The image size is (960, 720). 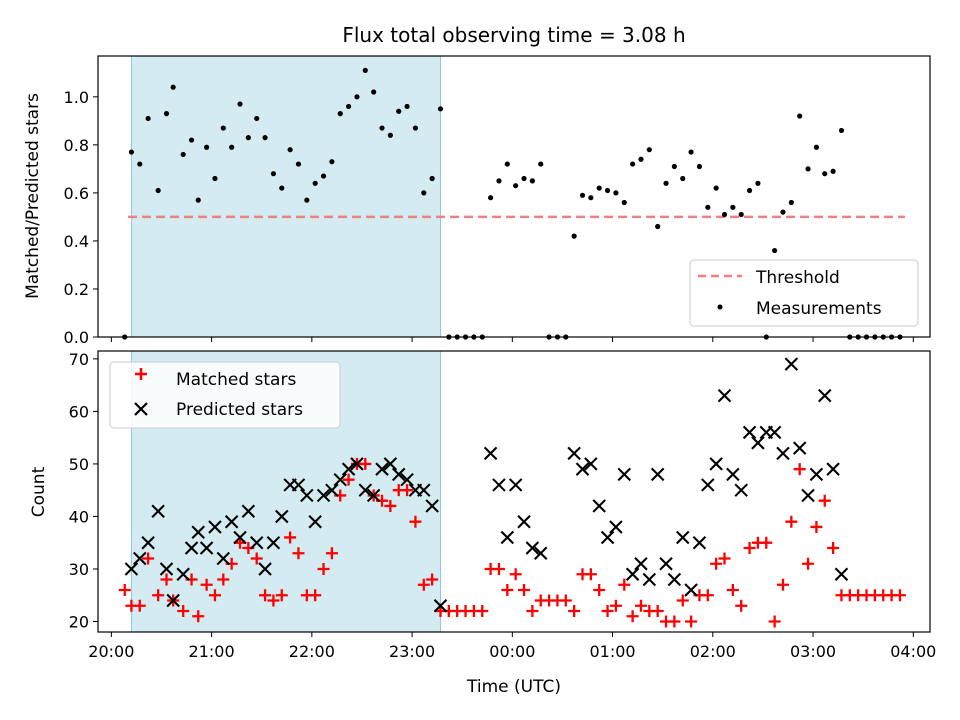 What do you see at coordinates (512, 651) in the screenshot?
I see `x-tick-label: 00:00` at bounding box center [512, 651].